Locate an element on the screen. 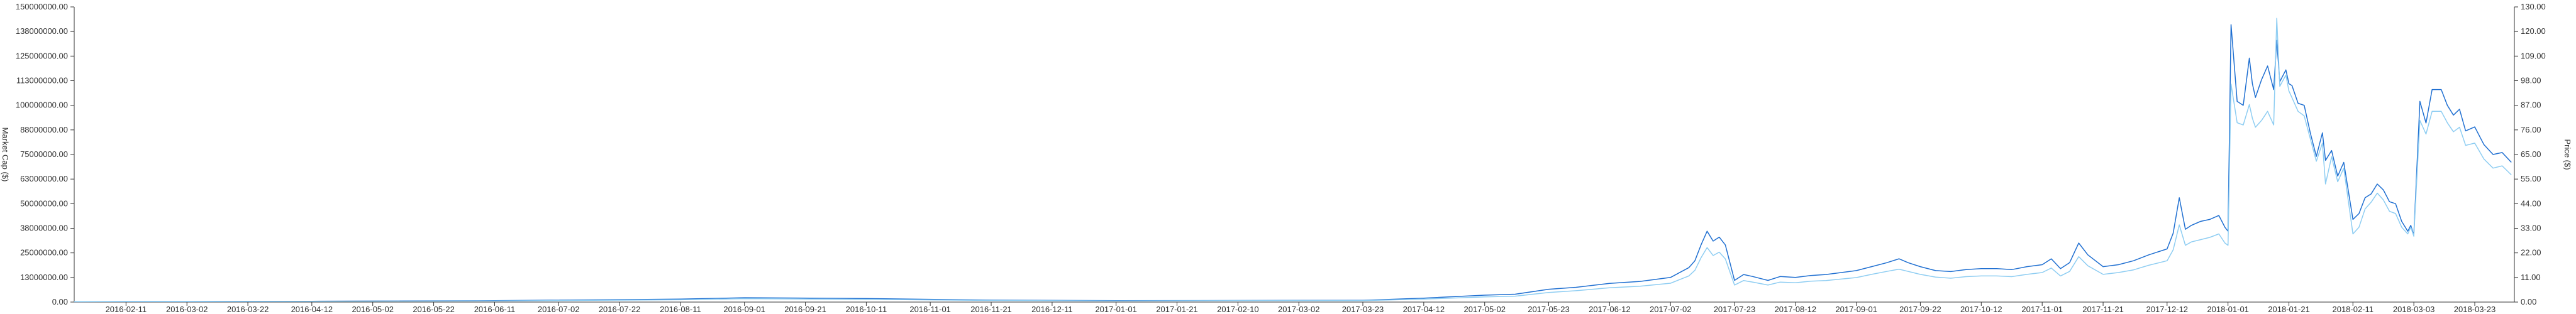 This screenshot has height=314, width=2576. y-right-tick-label: 120.00 is located at coordinates (2533, 31).